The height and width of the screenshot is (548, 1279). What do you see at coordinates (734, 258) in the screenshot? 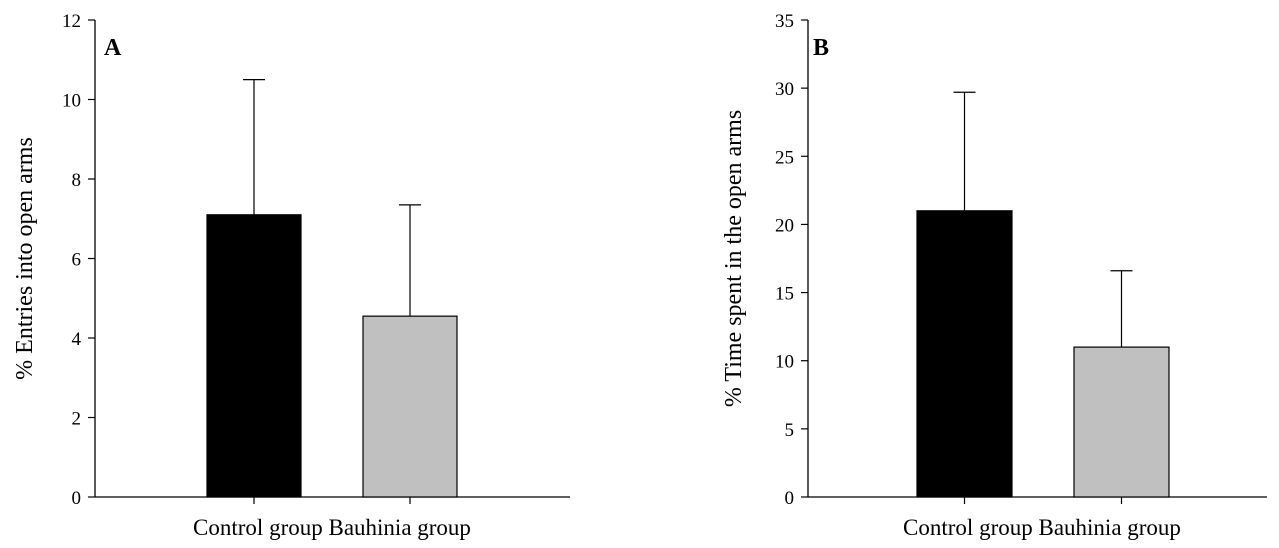
I see `y-axis-title: % Time spent in the open arms` at bounding box center [734, 258].